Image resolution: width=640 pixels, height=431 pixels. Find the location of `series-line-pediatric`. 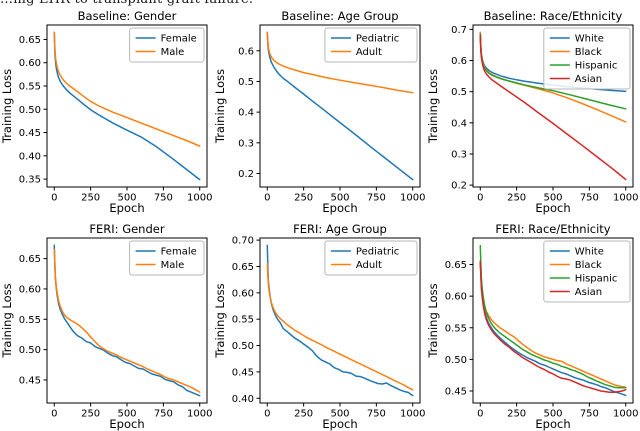

series-line-pediatric is located at coordinates (340, 320).